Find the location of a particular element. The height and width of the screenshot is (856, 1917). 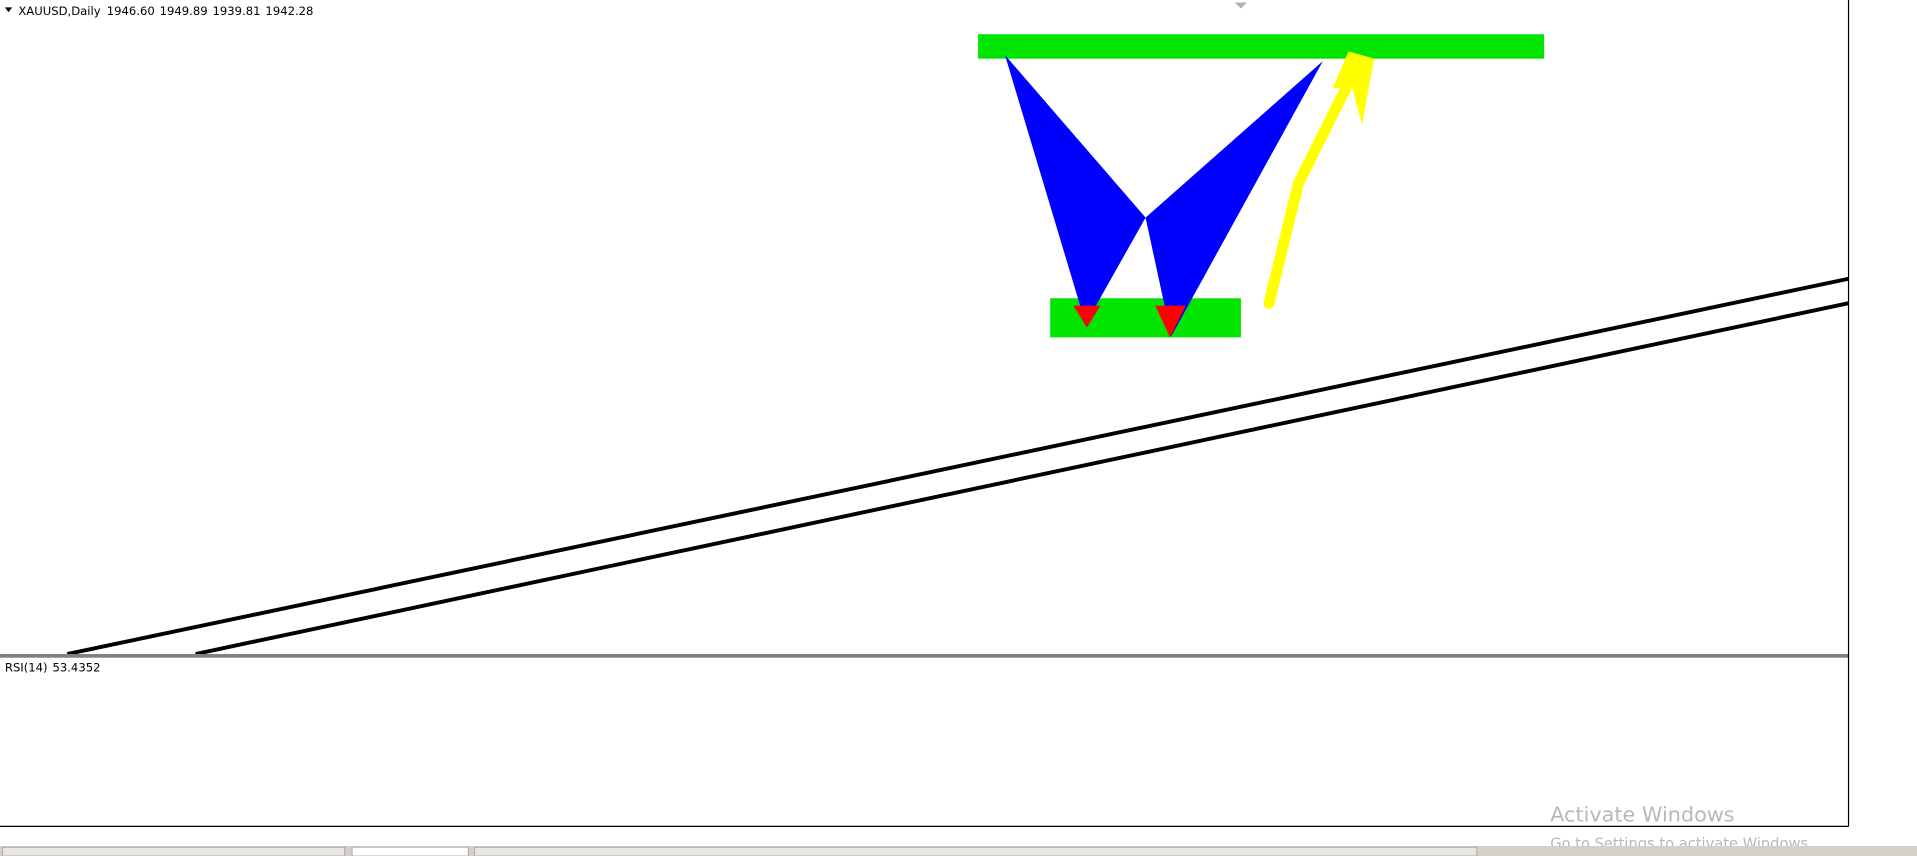

rsi-header: RSI(14) 53.4352 is located at coordinates (53, 667).